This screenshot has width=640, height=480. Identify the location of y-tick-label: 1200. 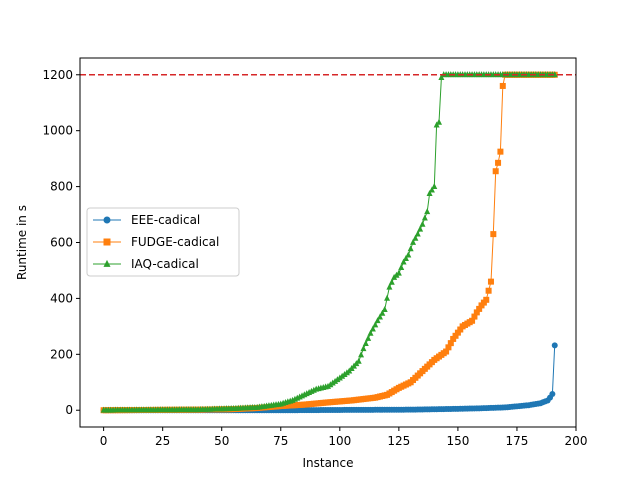
(57, 75).